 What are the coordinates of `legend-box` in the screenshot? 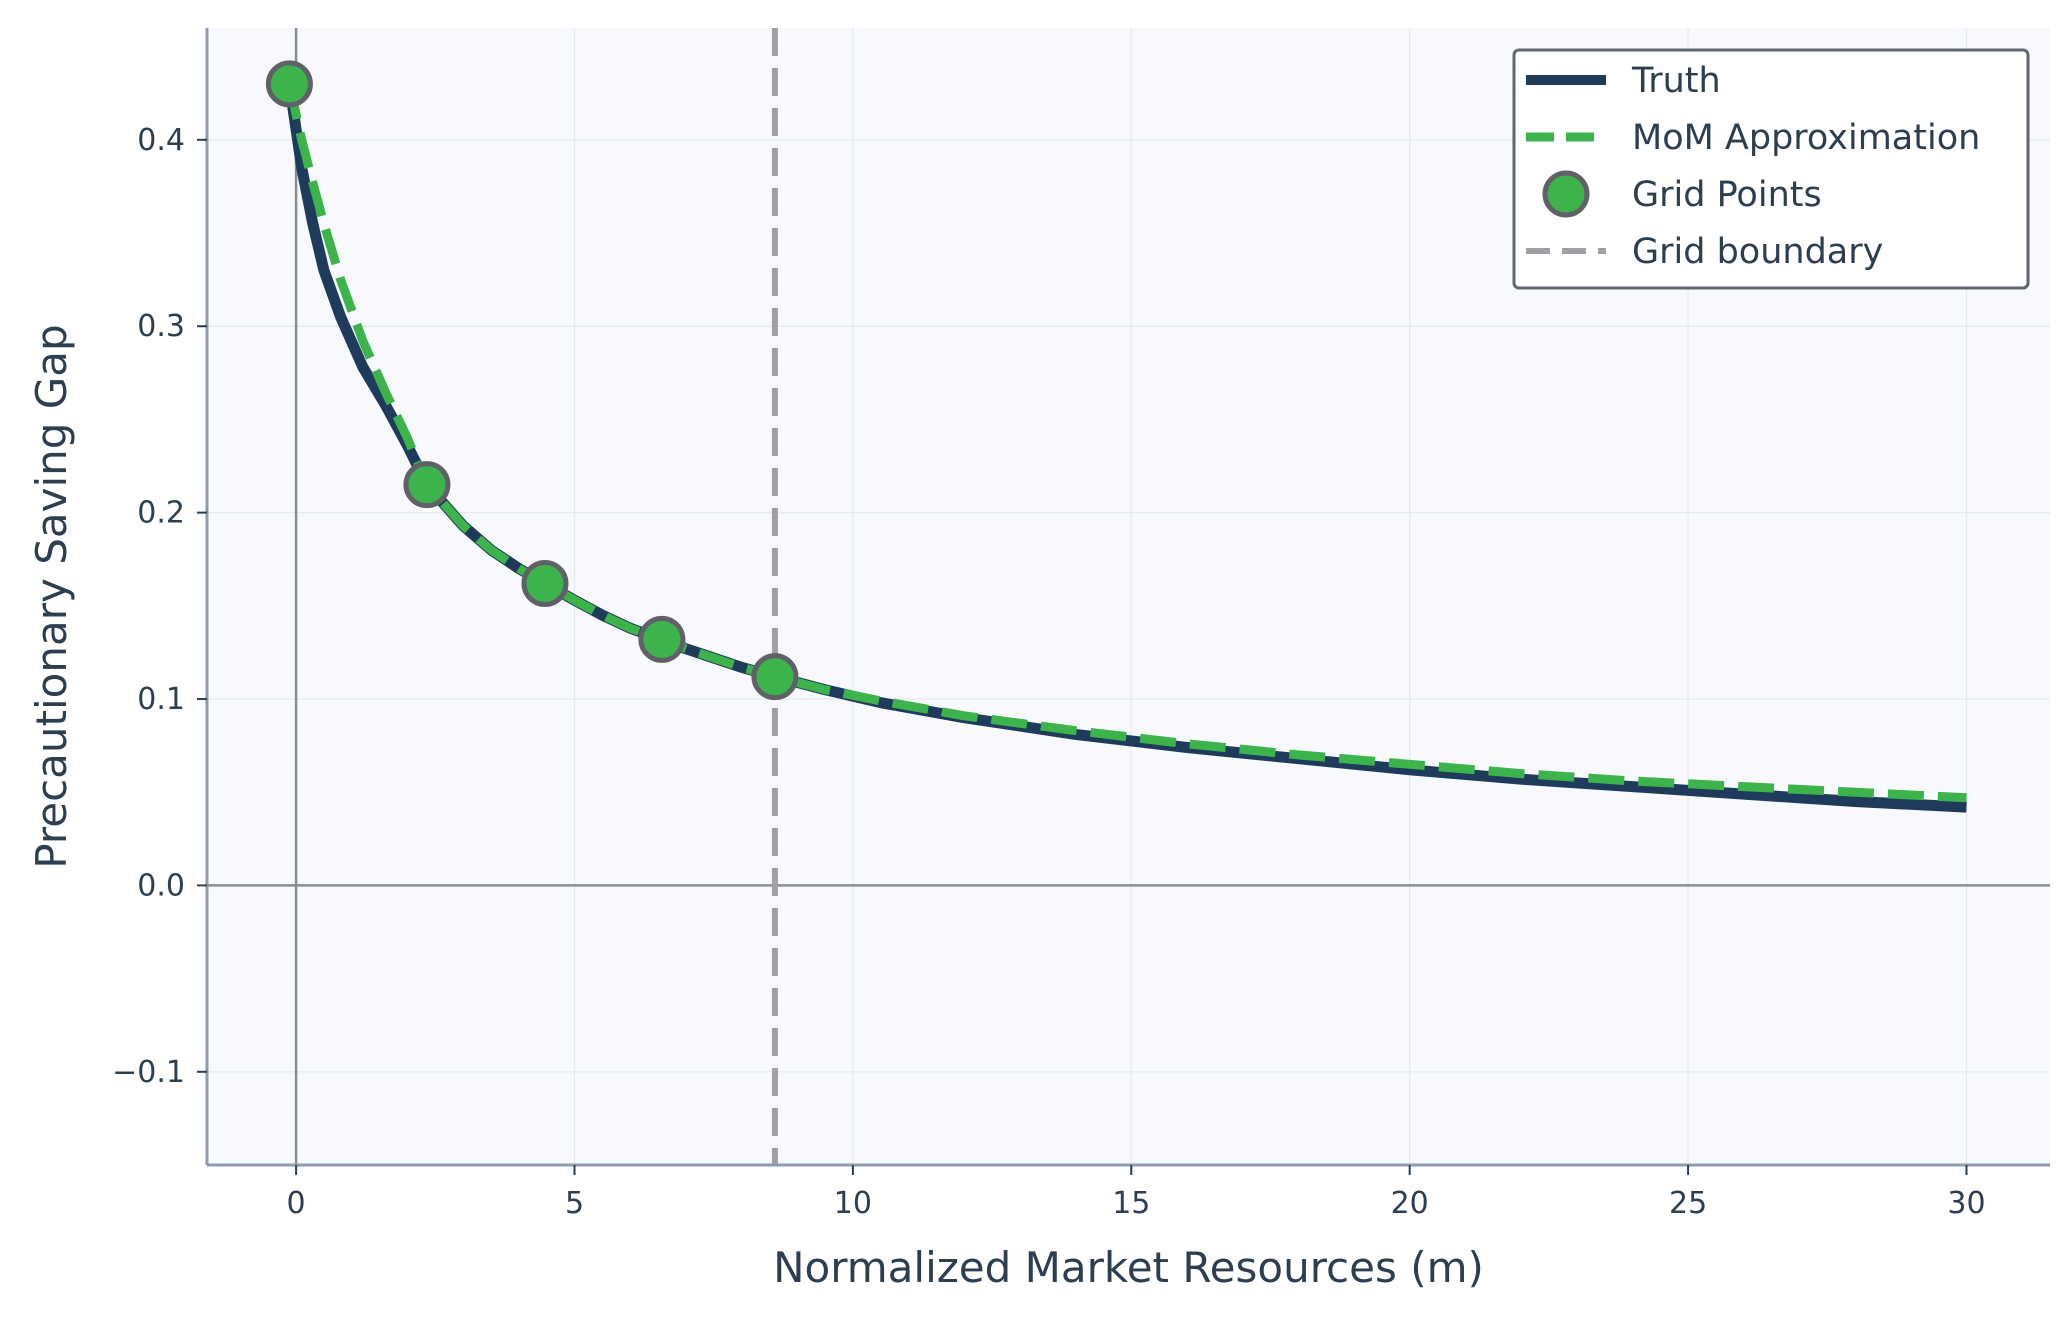 It's located at (1771, 169).